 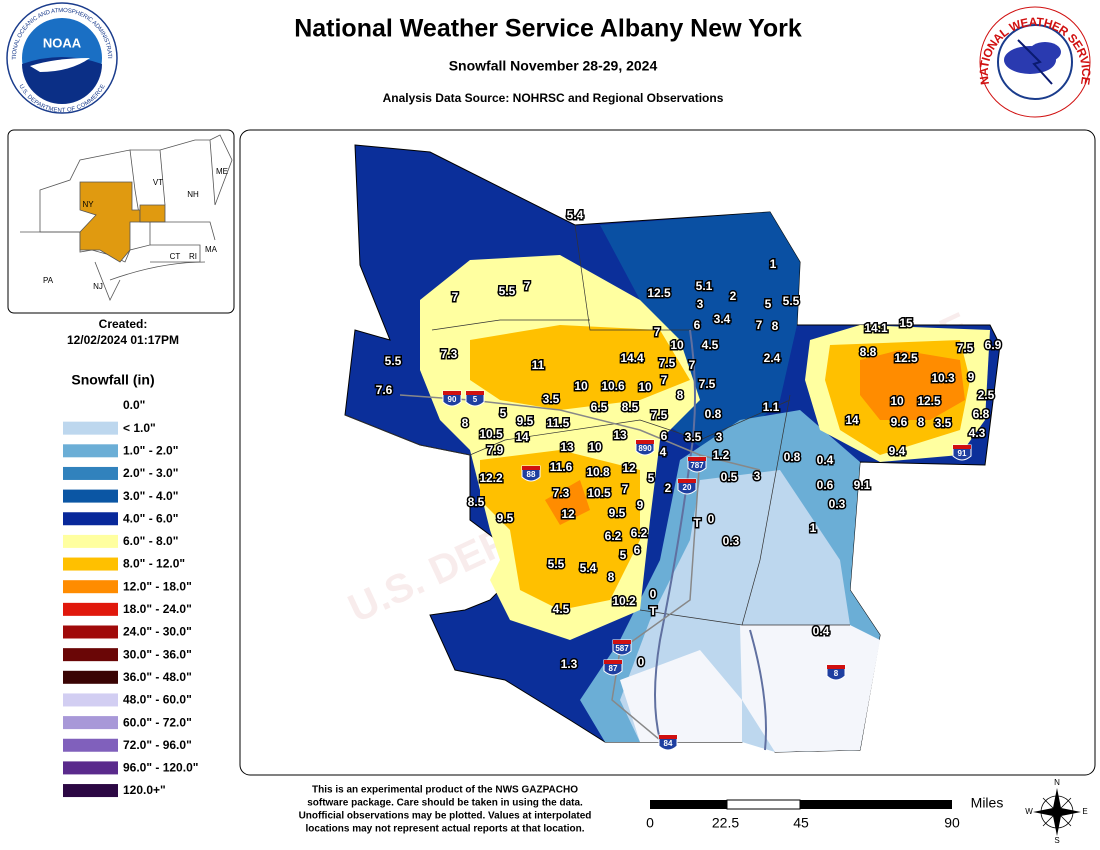 I want to click on legend-label: 36.0" - 48.0", so click(x=157, y=677).